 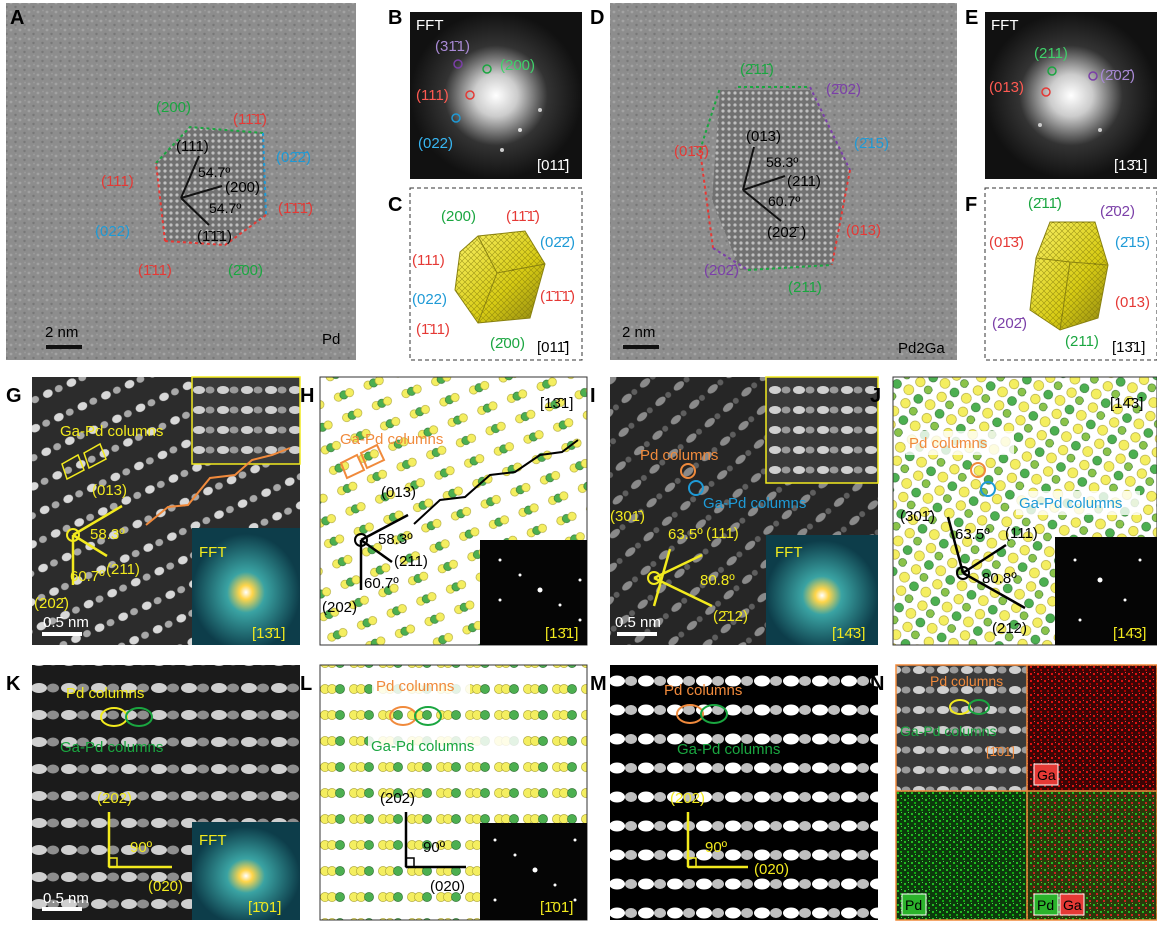 What do you see at coordinates (1132, 242) in the screenshot?
I see `panel-f-facet-2-15: (2̄15)` at bounding box center [1132, 242].